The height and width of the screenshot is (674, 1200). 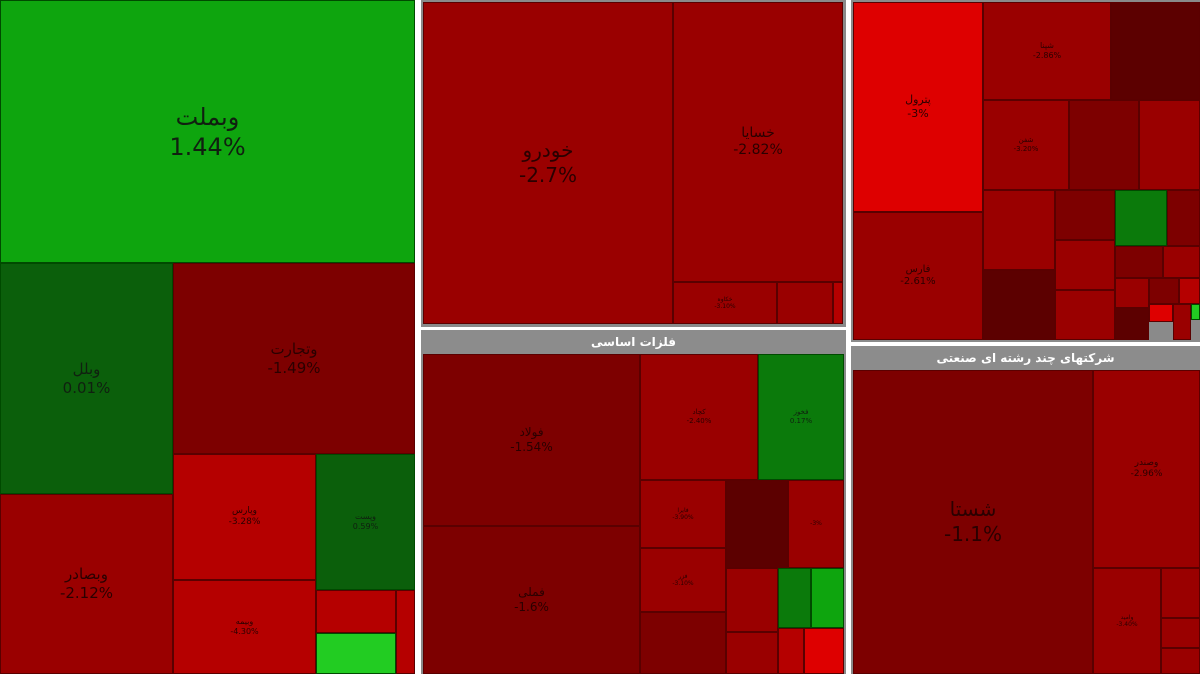 What do you see at coordinates (918, 269) in the screenshot?
I see `tile-symbol: فارس` at bounding box center [918, 269].